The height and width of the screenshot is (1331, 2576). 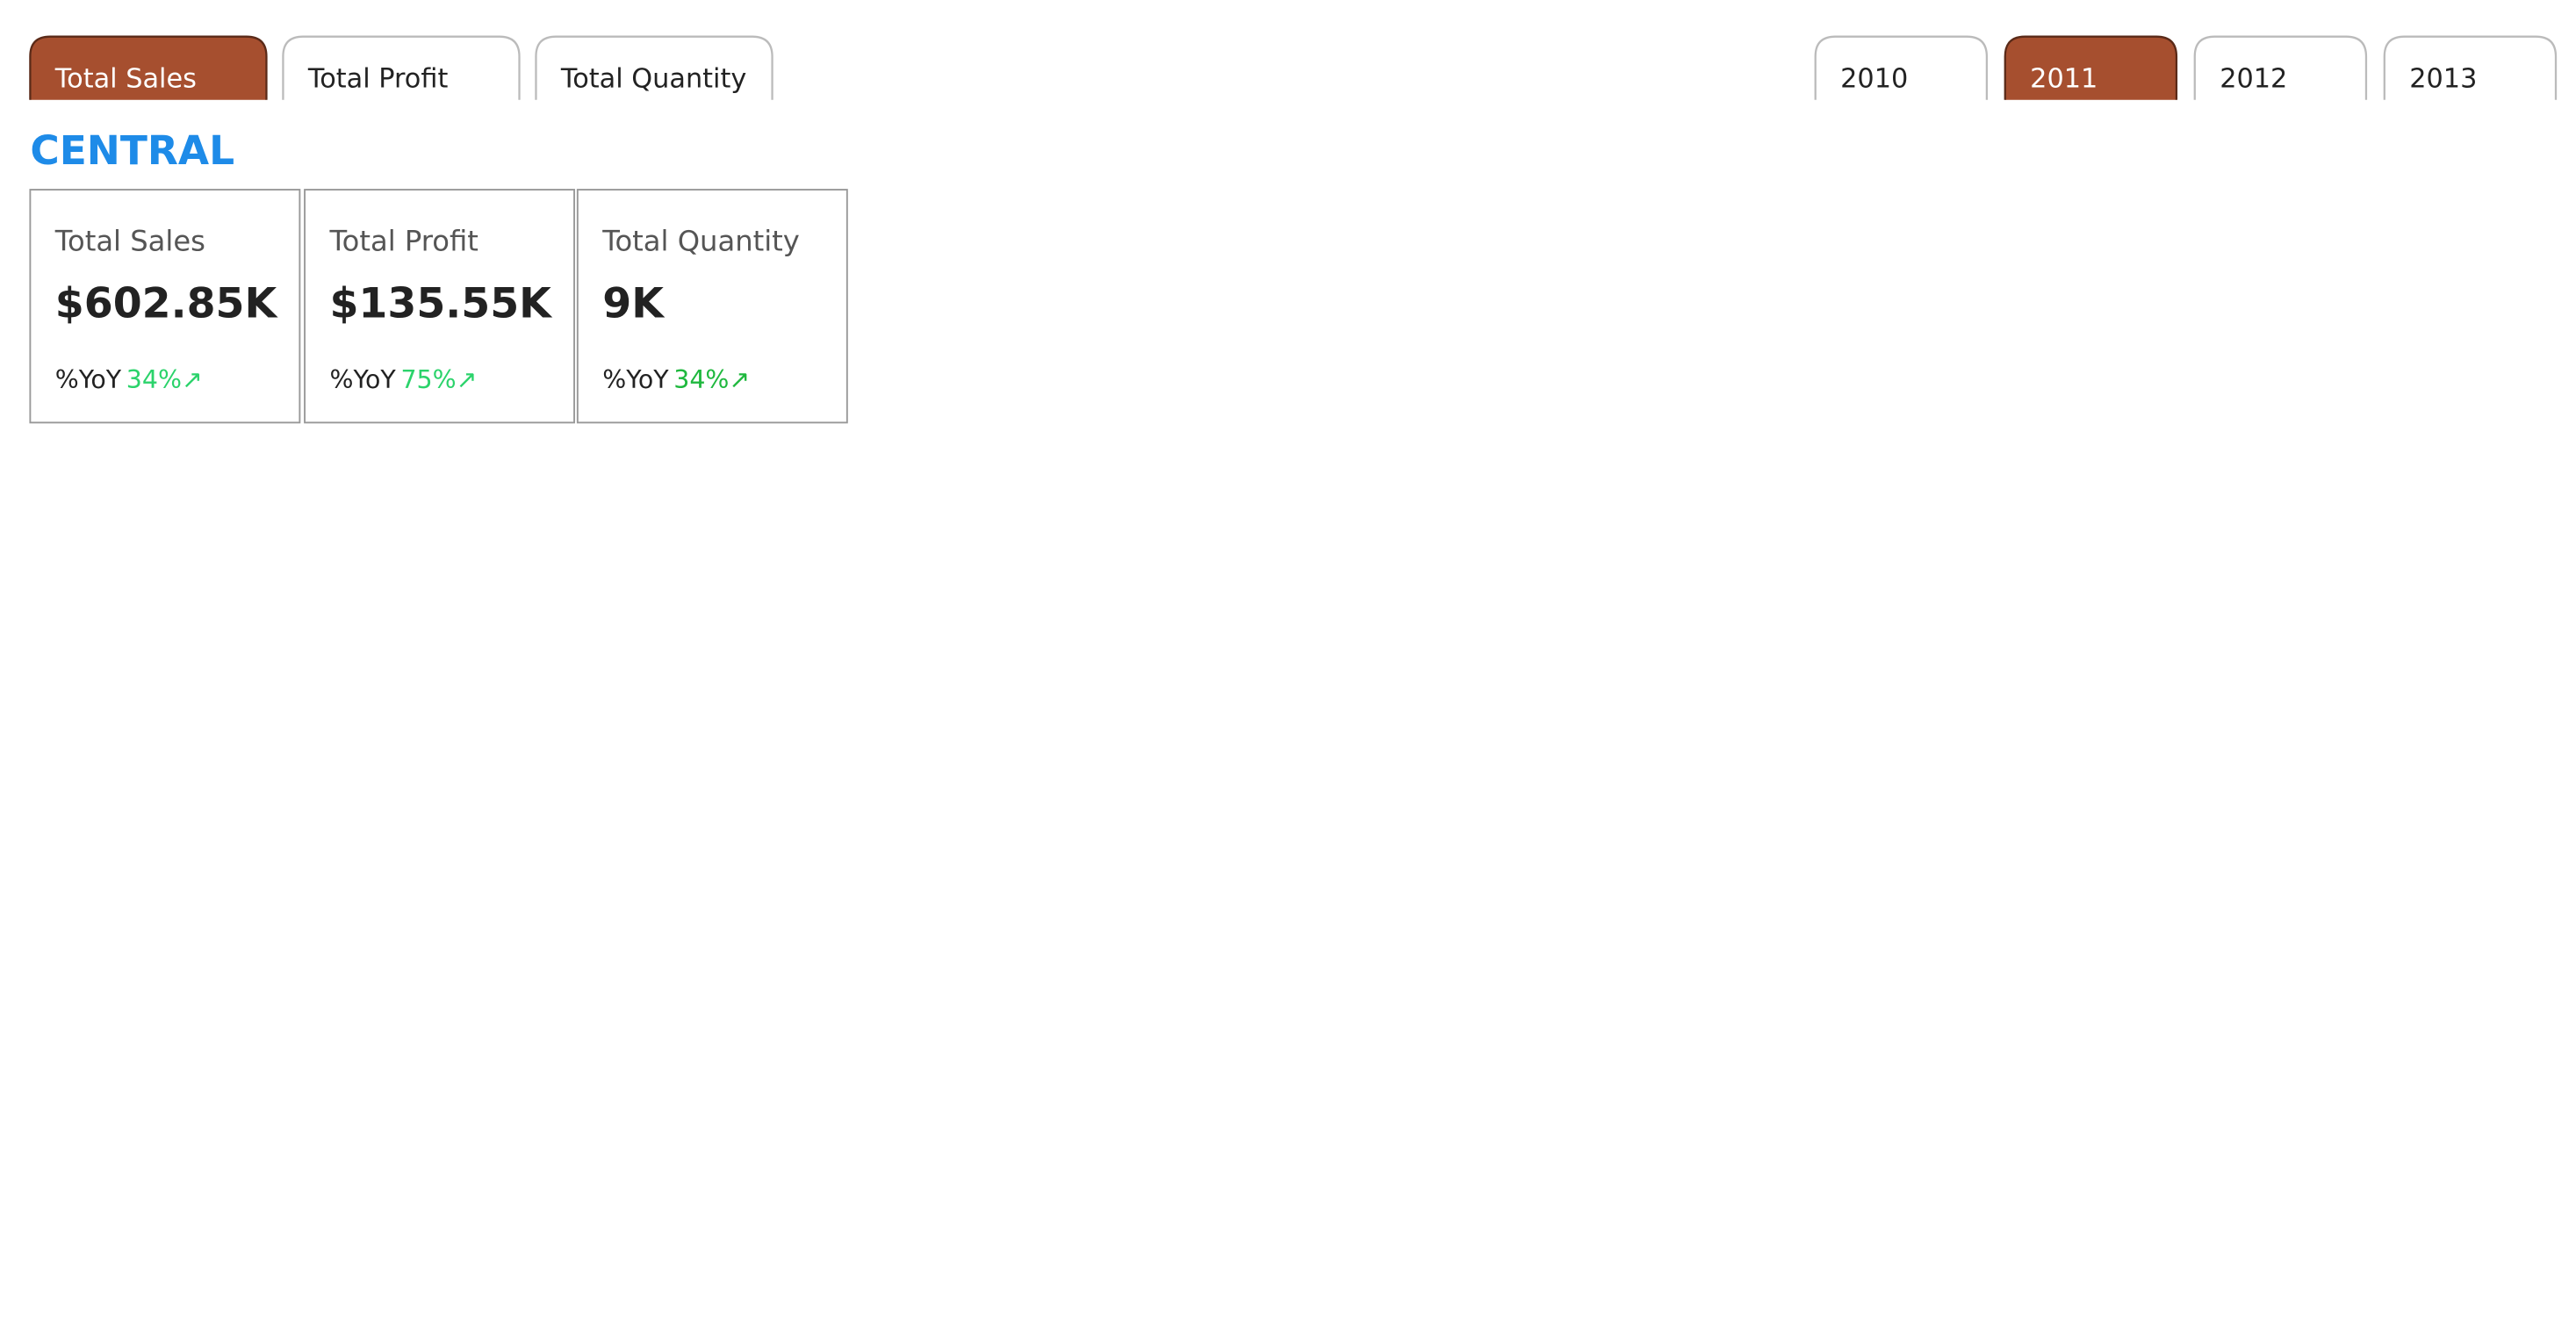 I want to click on tab-label: 2011, so click(x=2063, y=79).